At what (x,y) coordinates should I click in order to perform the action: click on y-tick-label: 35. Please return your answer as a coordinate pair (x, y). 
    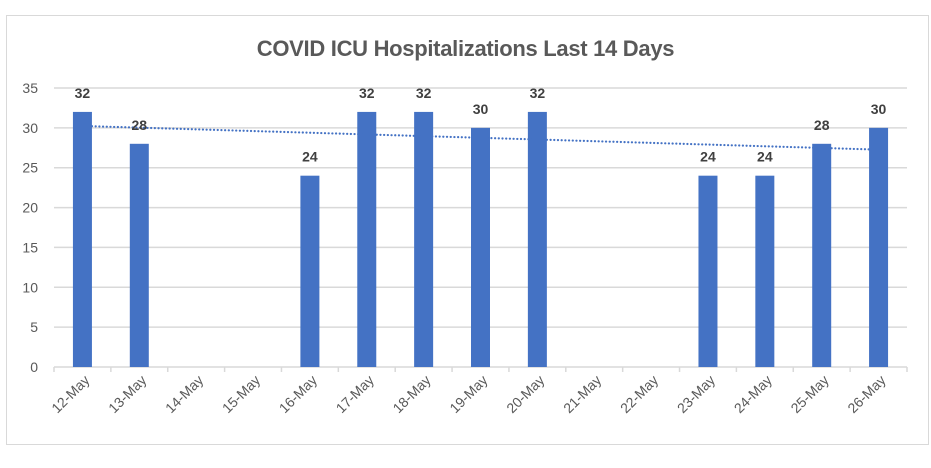
    Looking at the image, I should click on (30, 88).